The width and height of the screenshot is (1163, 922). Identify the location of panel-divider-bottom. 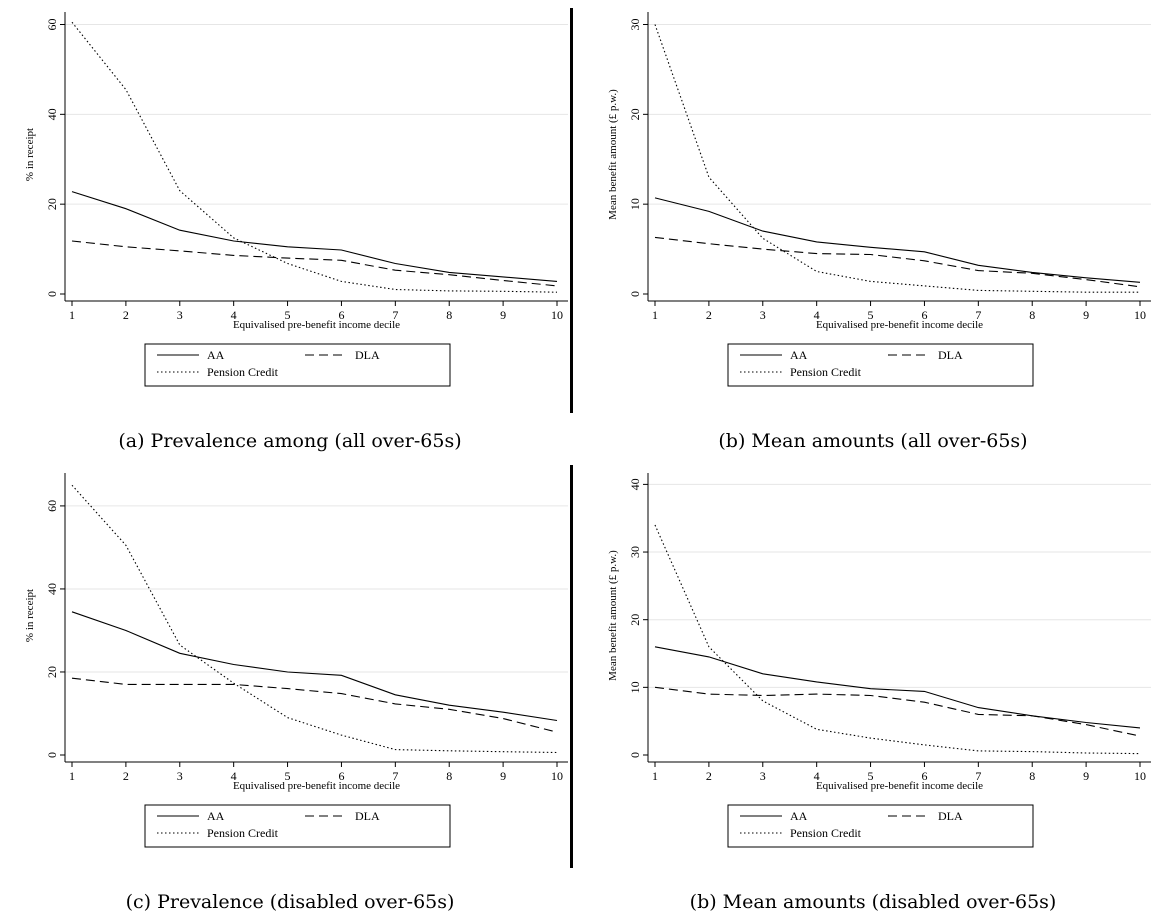
(571, 666).